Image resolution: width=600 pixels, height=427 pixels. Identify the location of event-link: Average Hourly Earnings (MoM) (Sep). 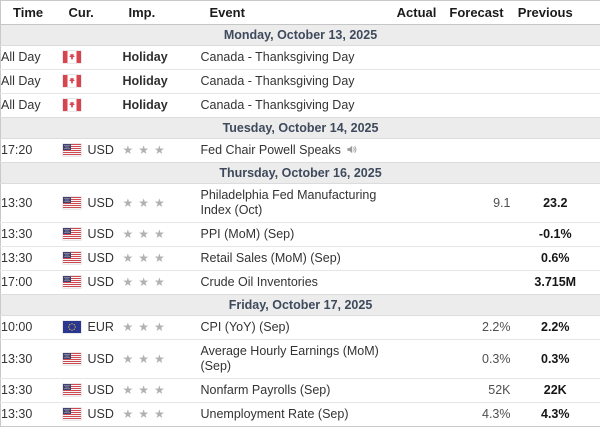
(290, 358).